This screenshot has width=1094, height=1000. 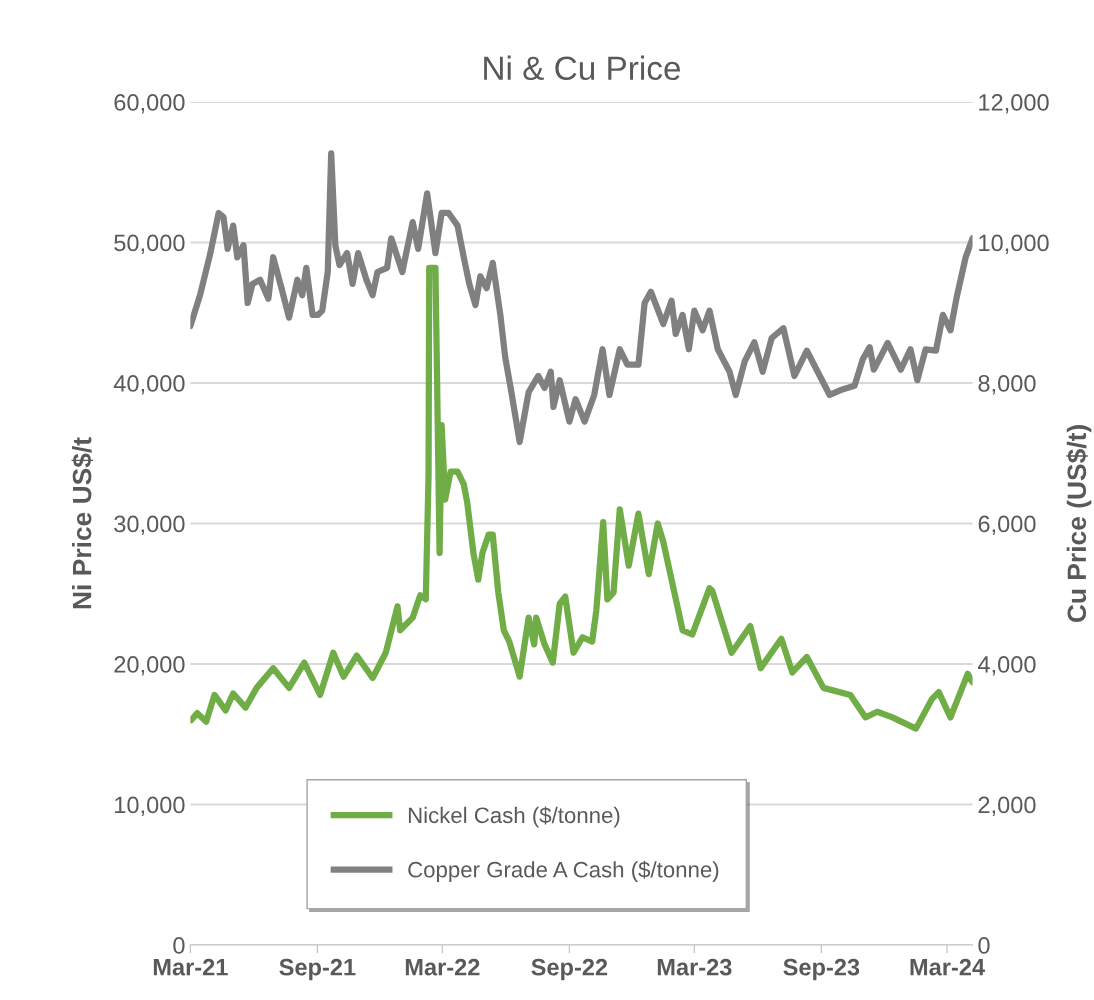 I want to click on x-tick-label: Sep-21, so click(x=317, y=969).